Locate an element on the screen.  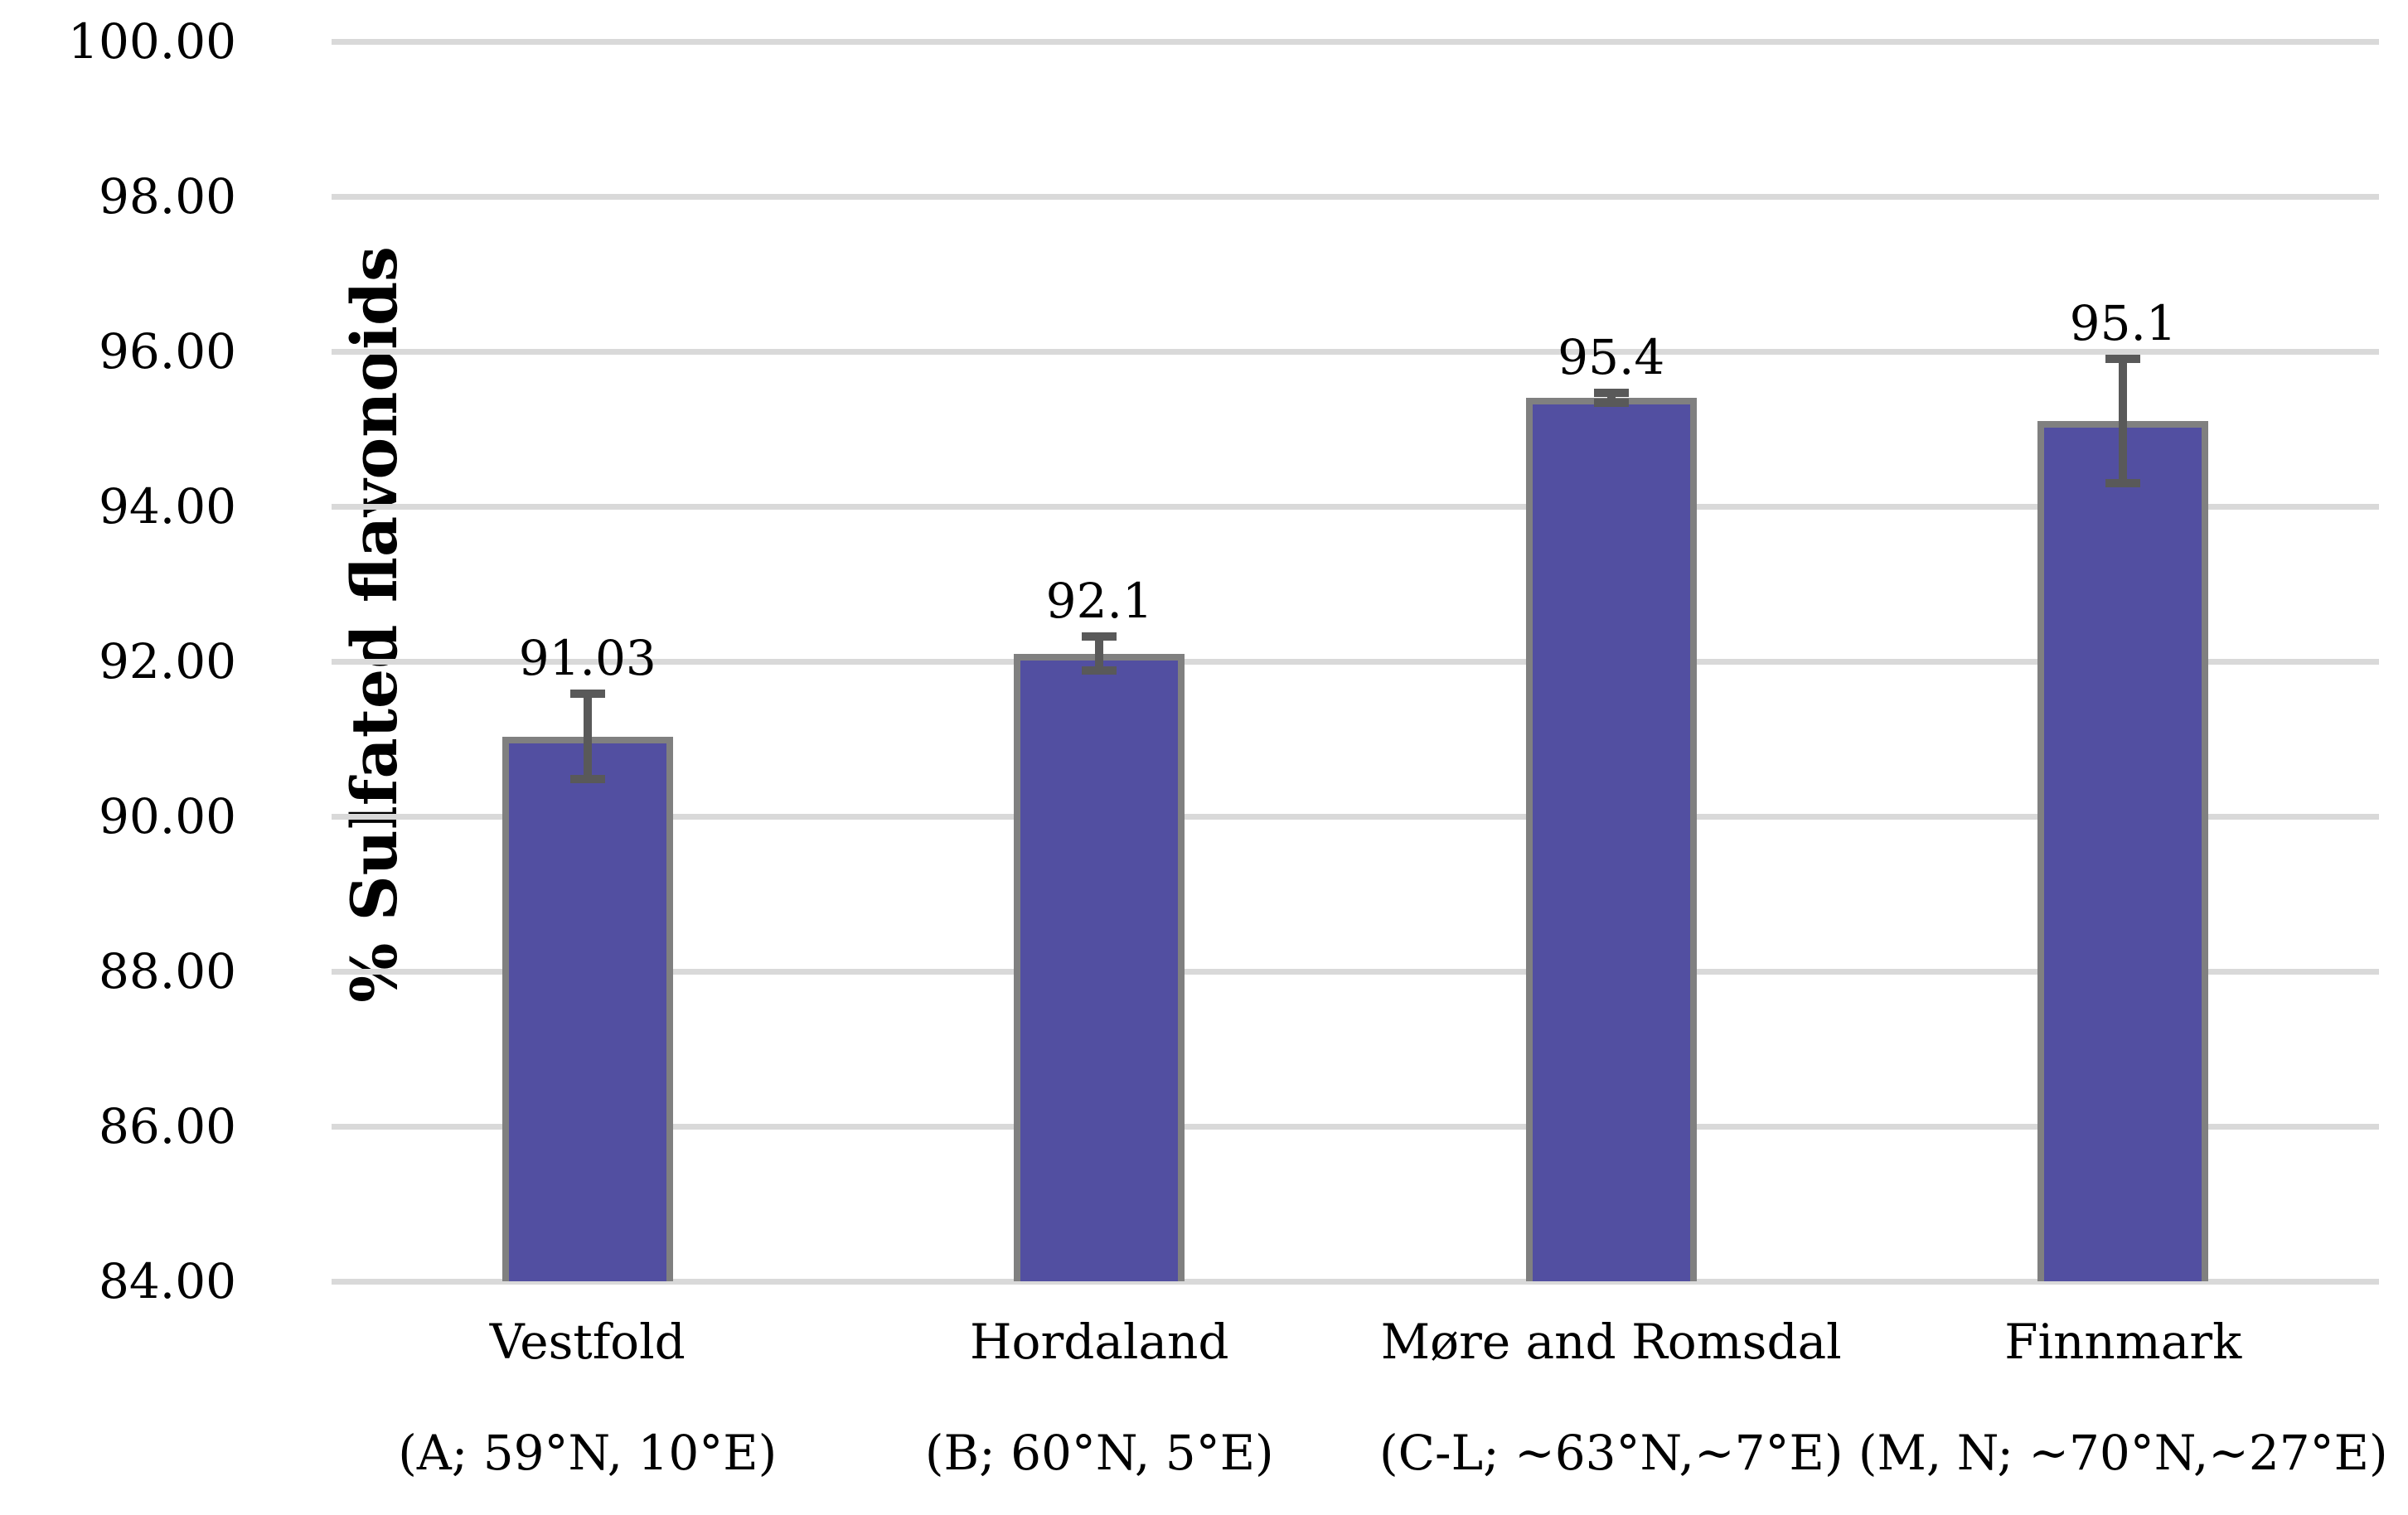
bar-data-label: 95.4 is located at coordinates (1611, 357).